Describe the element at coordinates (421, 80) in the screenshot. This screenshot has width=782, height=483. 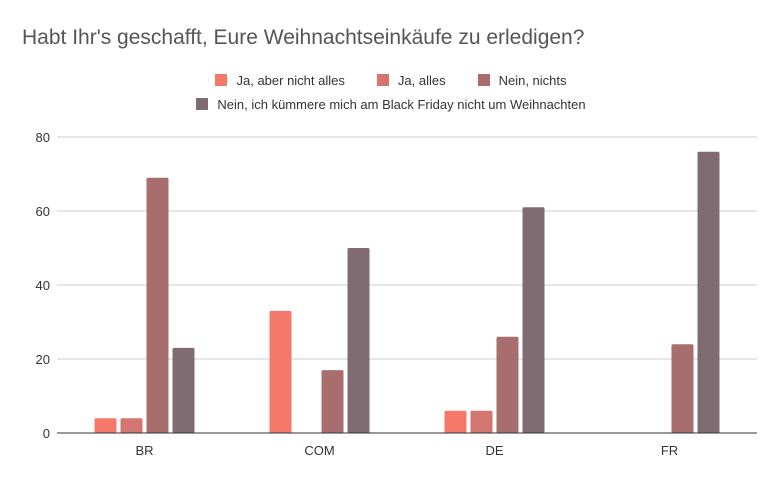
I see `legend-label: Ja, alles` at that location.